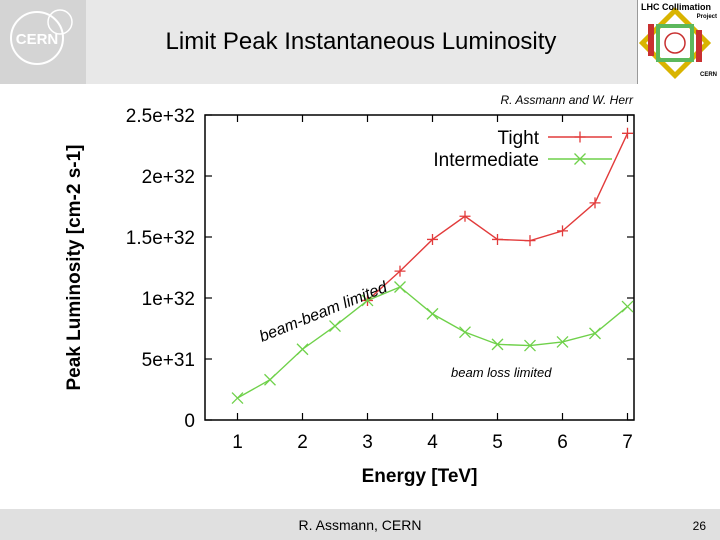  I want to click on y-tick-label: 0, so click(189, 421).